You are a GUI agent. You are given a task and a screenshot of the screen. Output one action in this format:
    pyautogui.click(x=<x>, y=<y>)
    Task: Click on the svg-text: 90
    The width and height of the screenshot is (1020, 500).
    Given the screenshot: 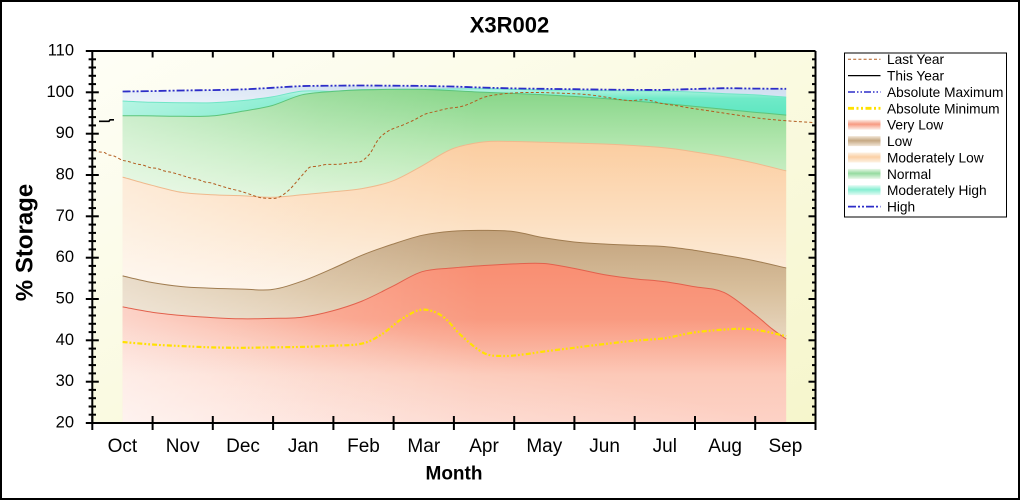 What is the action you would take?
    pyautogui.click(x=65, y=133)
    